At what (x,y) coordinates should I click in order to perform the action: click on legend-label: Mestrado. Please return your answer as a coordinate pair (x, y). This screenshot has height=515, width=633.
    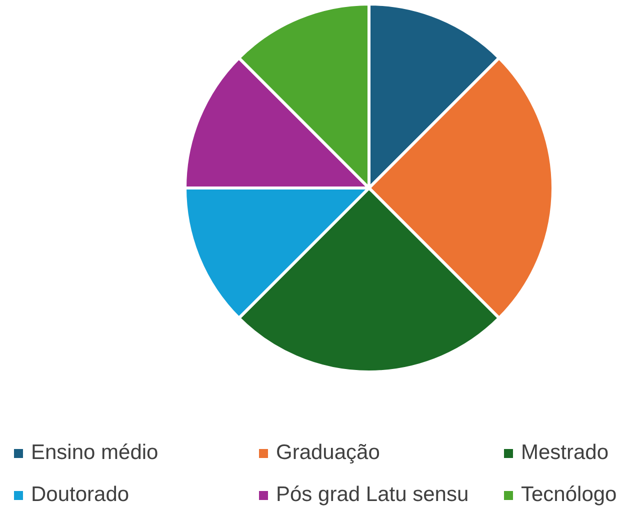
    Looking at the image, I should click on (565, 453).